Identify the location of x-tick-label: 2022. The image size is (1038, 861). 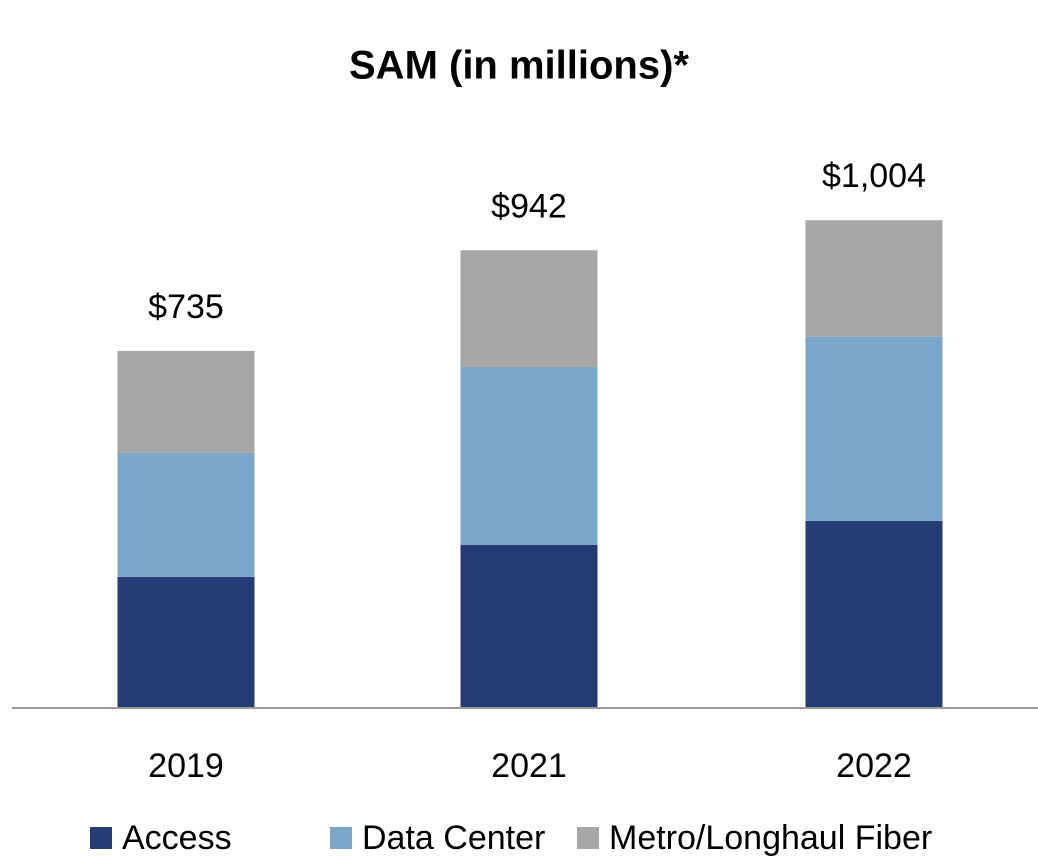
(874, 766).